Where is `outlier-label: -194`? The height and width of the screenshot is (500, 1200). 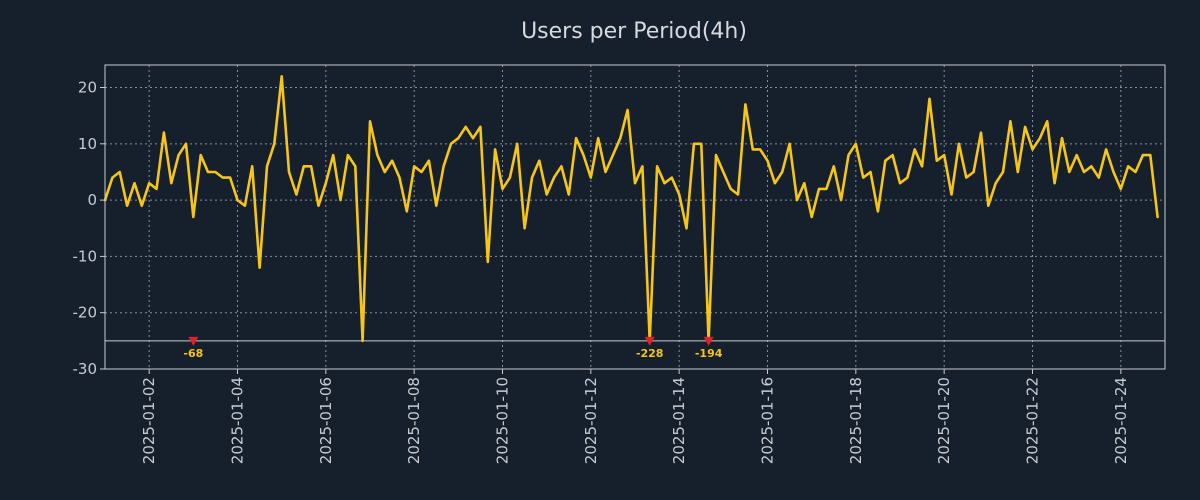
outlier-label: -194 is located at coordinates (709, 353).